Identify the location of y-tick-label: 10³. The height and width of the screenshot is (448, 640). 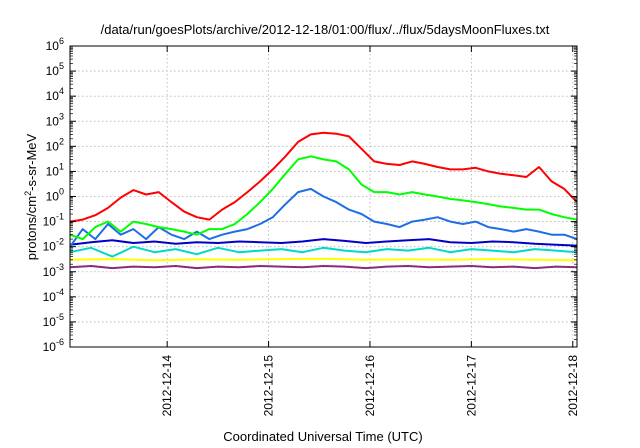
(55, 119).